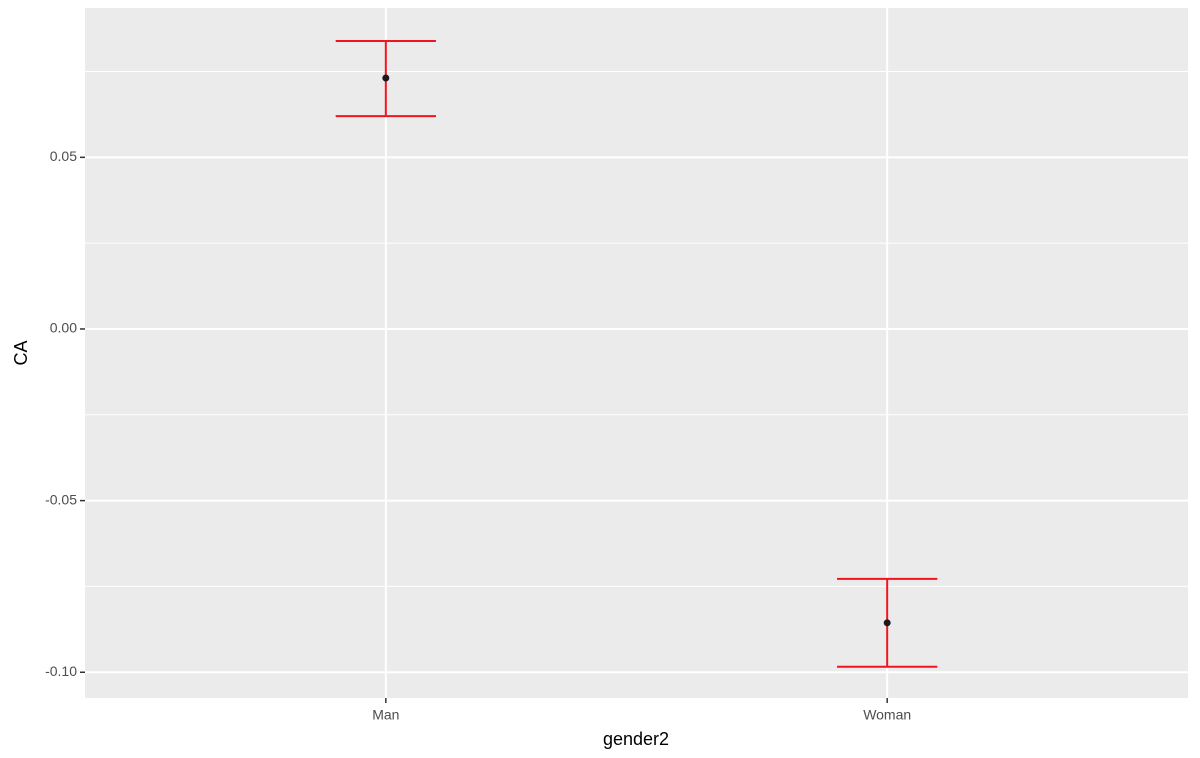  Describe the element at coordinates (61, 499) in the screenshot. I see `y-tick-label: -0.05` at that location.